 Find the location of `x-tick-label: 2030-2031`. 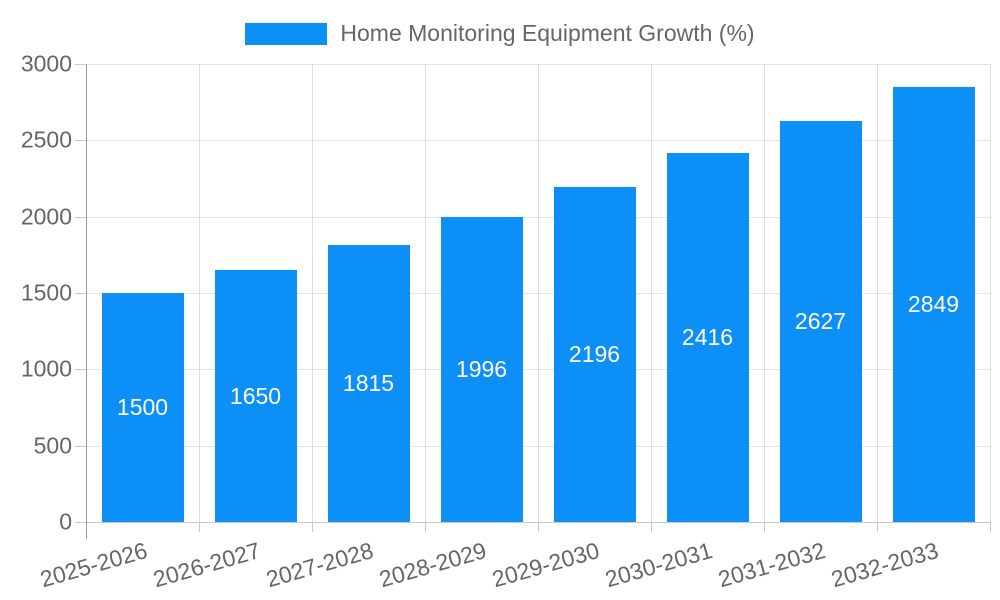

x-tick-label: 2030-2031 is located at coordinates (658, 565).